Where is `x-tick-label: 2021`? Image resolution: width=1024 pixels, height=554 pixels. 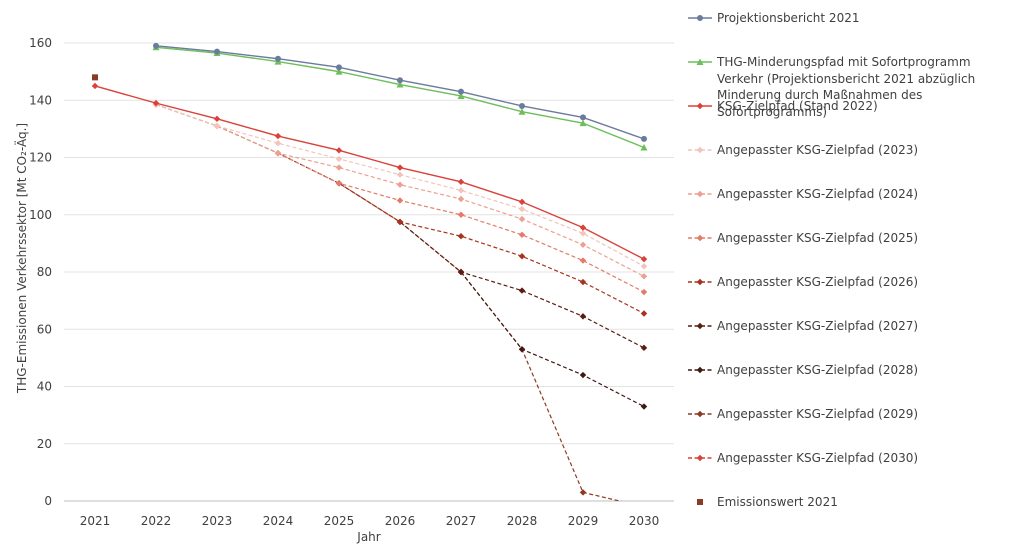
x-tick-label: 2021 is located at coordinates (95, 521).